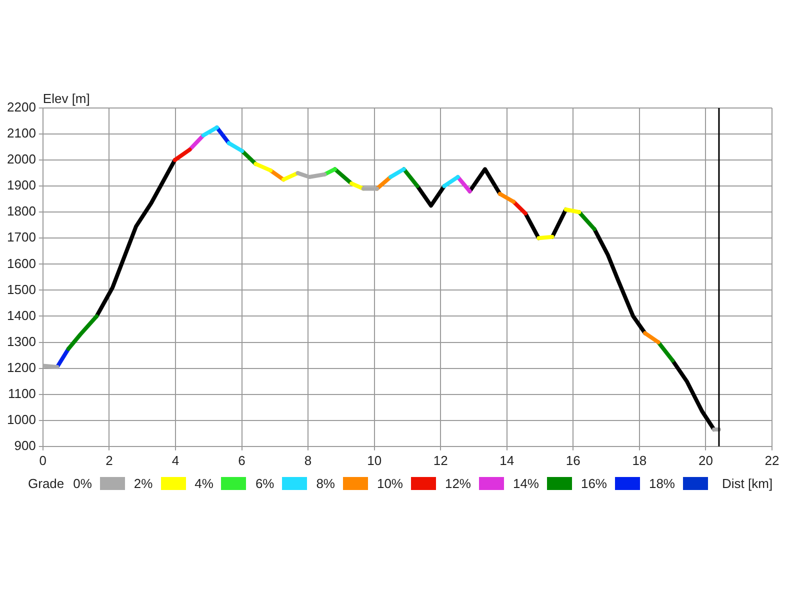  What do you see at coordinates (46, 483) in the screenshot?
I see `legend-title: Grade` at bounding box center [46, 483].